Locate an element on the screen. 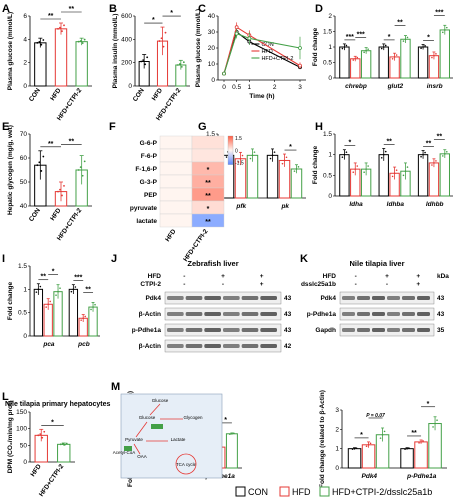  y-tick-label: 40 is located at coordinates (24, 206).